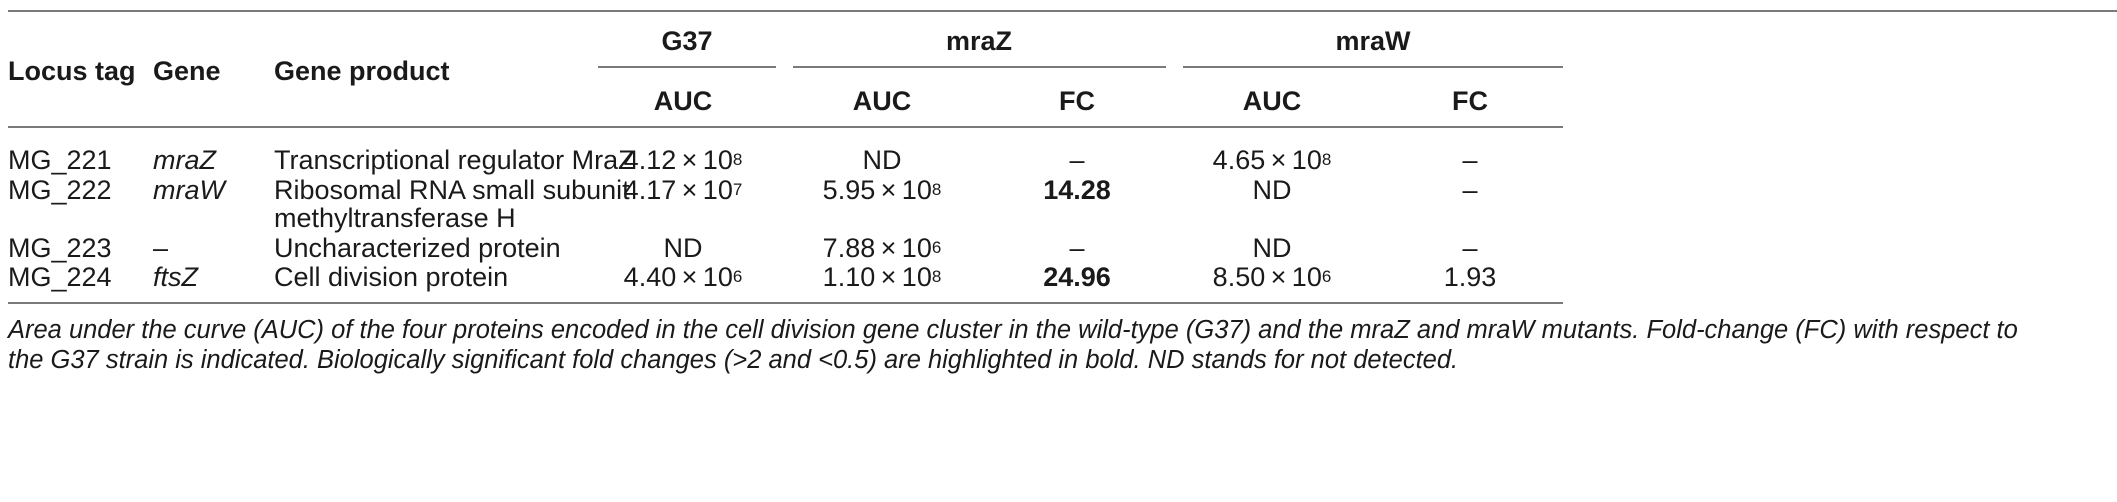 This screenshot has height=502, width=2117. Describe the element at coordinates (362, 71) in the screenshot. I see `header-gene-product: Gene product` at that location.